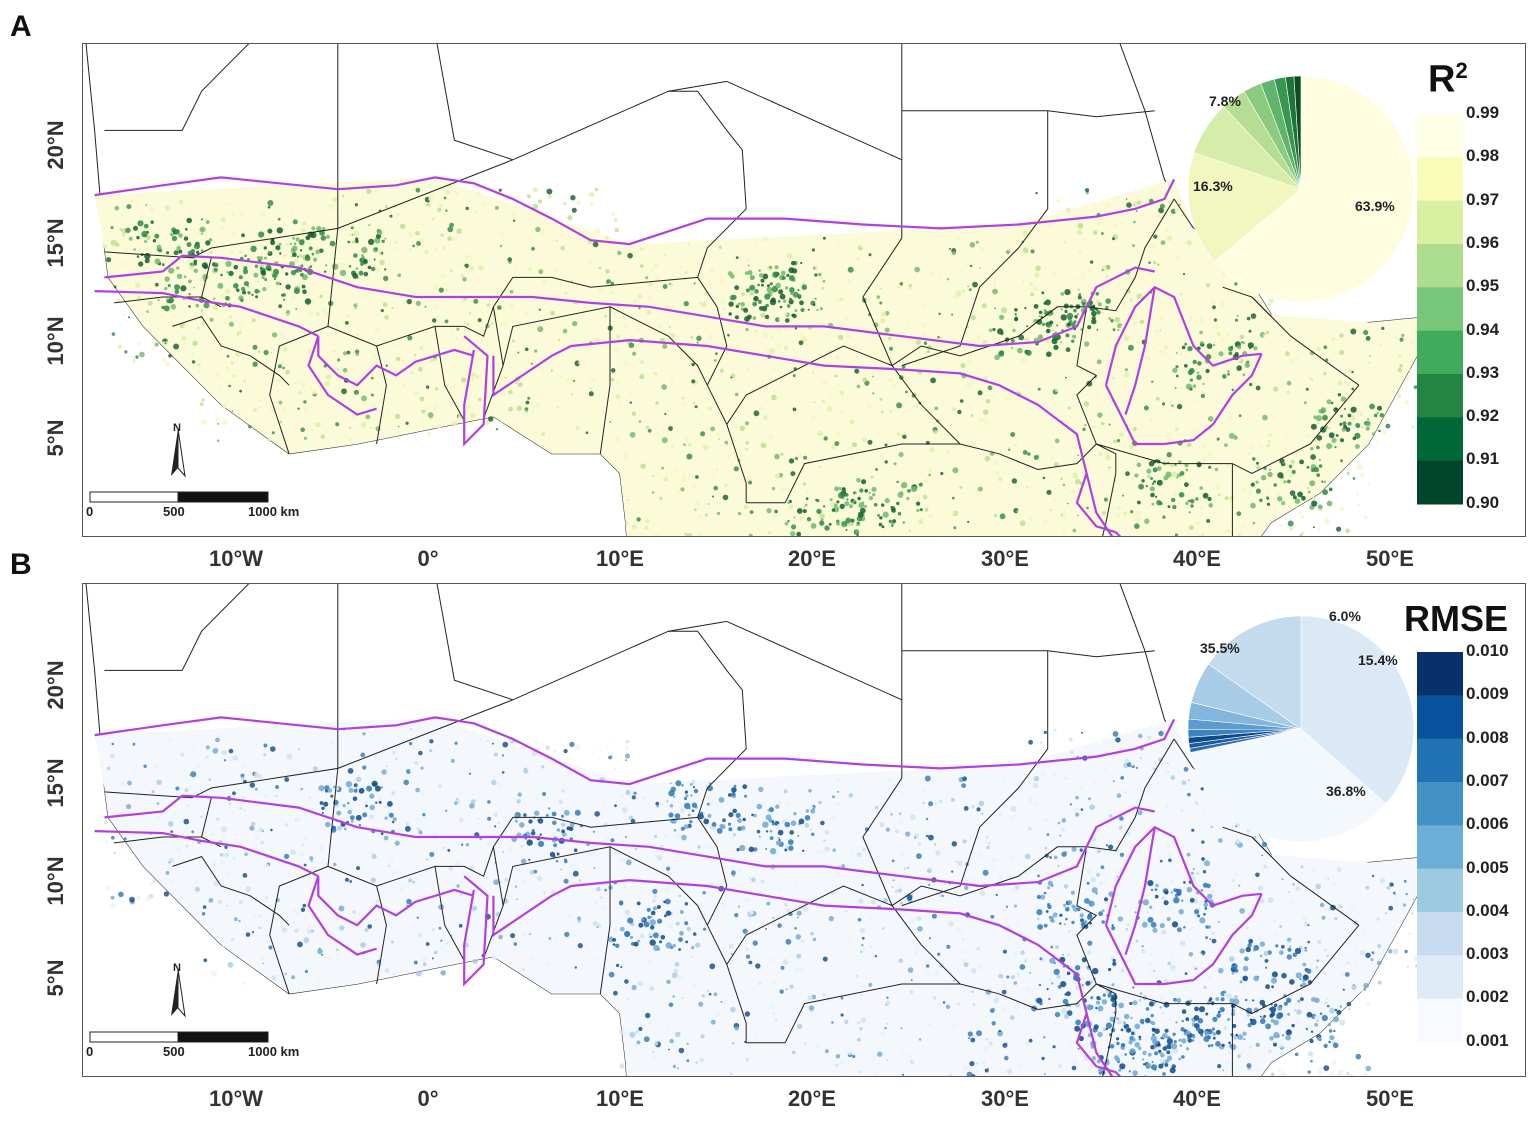 The height and width of the screenshot is (1126, 1535). What do you see at coordinates (1483, 329) in the screenshot?
I see `colorbar-tick-label: 0.94` at bounding box center [1483, 329].